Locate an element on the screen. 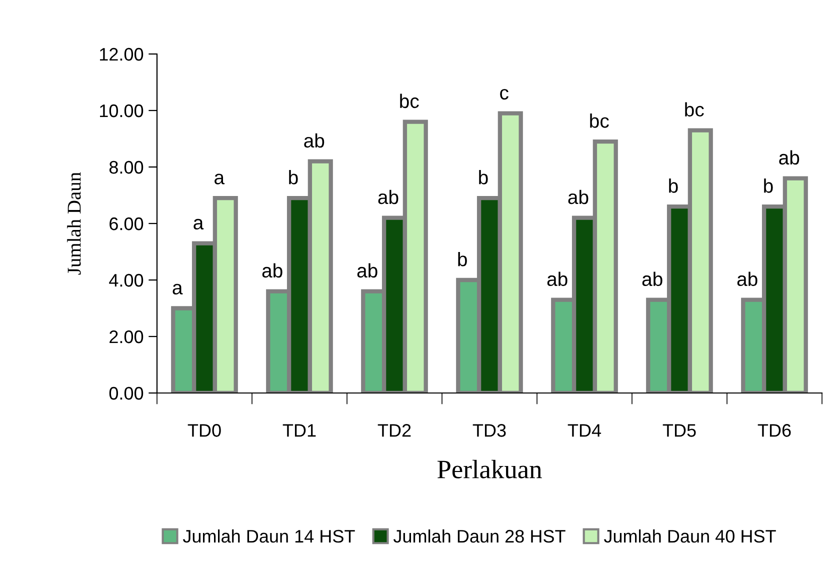 Image resolution: width=837 pixels, height=576 pixels. legend-label: Jumlah Daun 14 HST is located at coordinates (268, 536).